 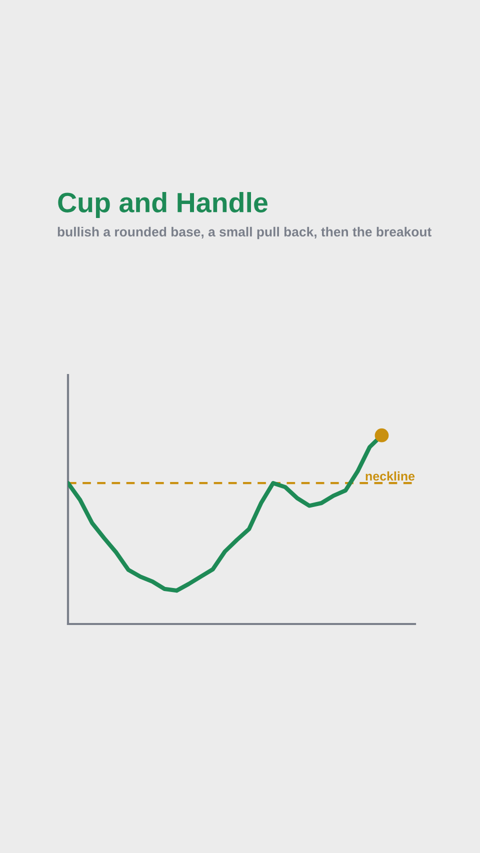 What do you see at coordinates (390, 476) in the screenshot?
I see `ref-line-label: neckline` at bounding box center [390, 476].